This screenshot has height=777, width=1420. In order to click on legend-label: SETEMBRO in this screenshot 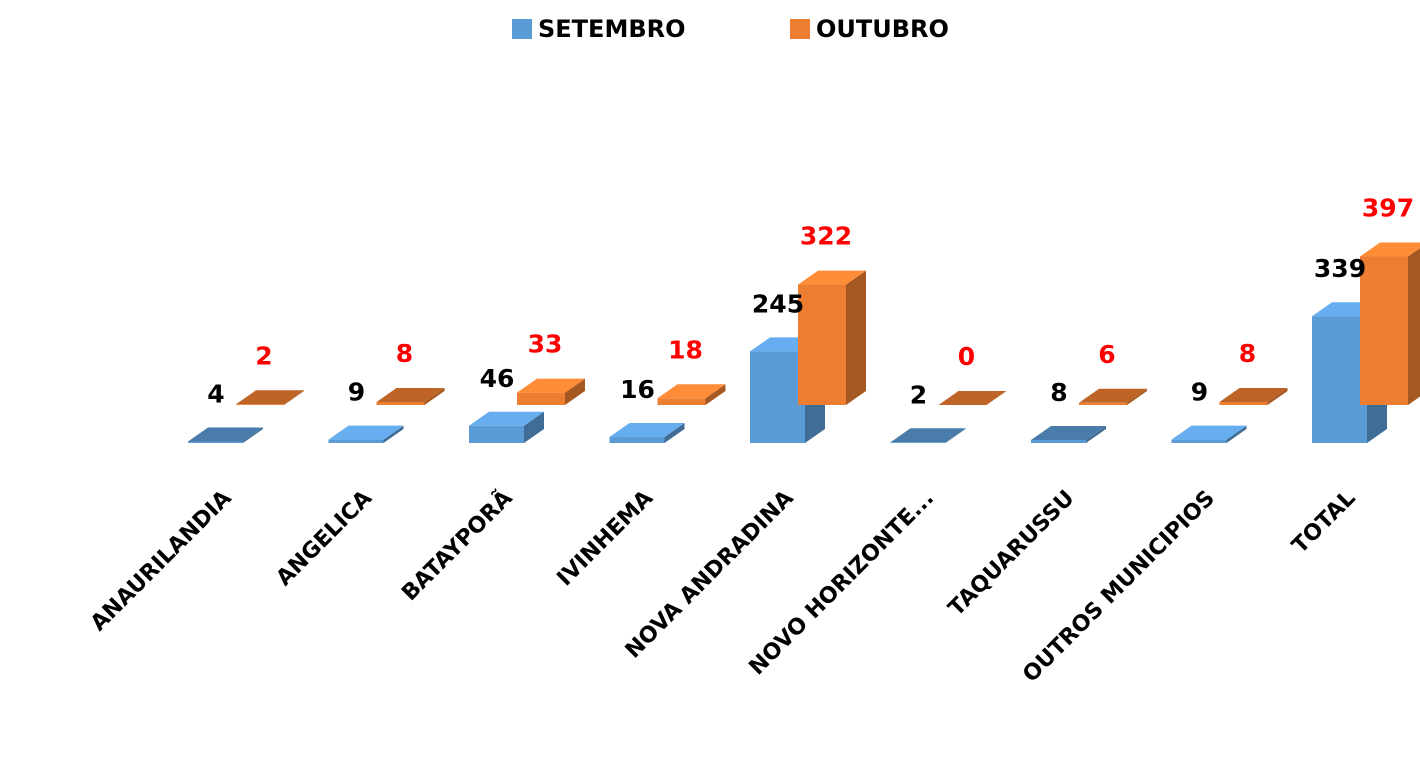, I will do `click(612, 29)`.